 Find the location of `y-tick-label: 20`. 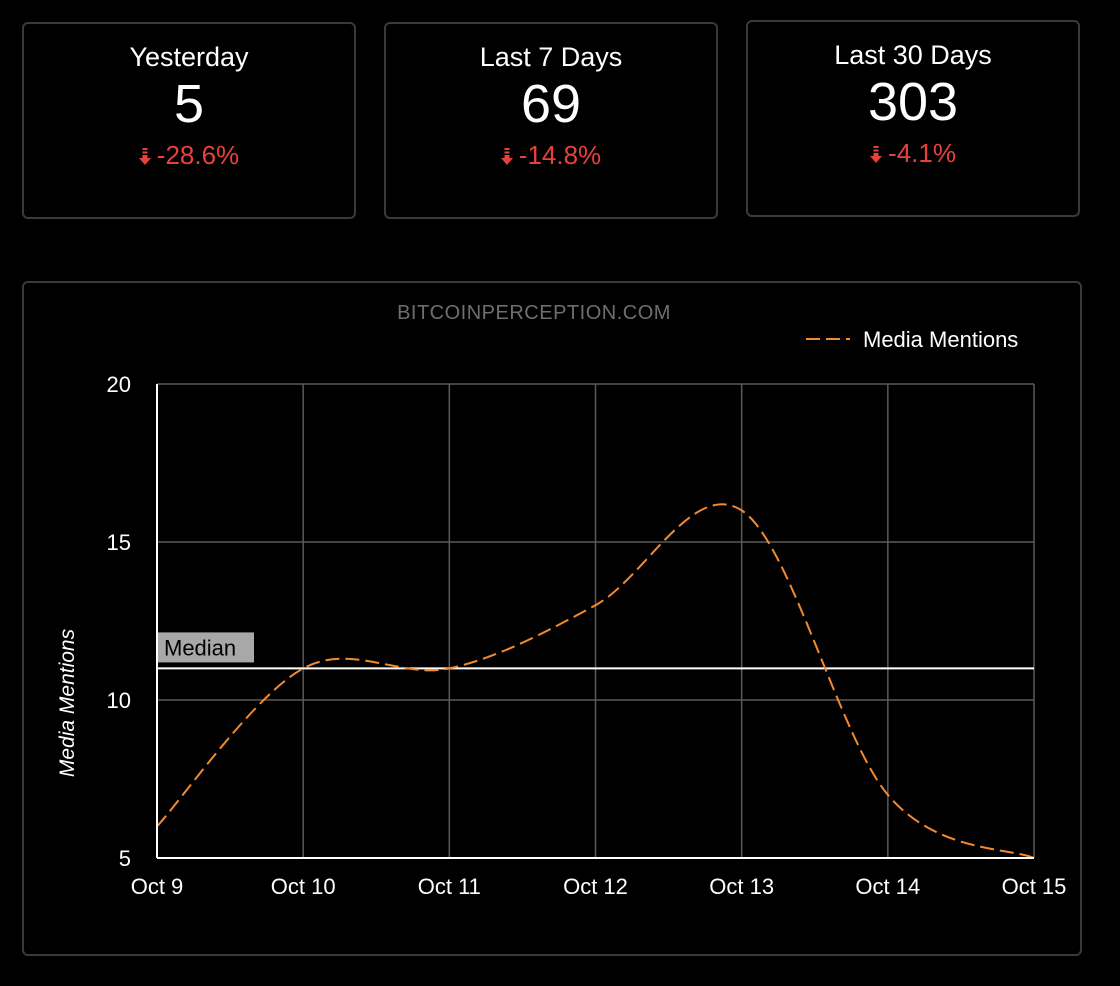

y-tick-label: 20 is located at coordinates (119, 384).